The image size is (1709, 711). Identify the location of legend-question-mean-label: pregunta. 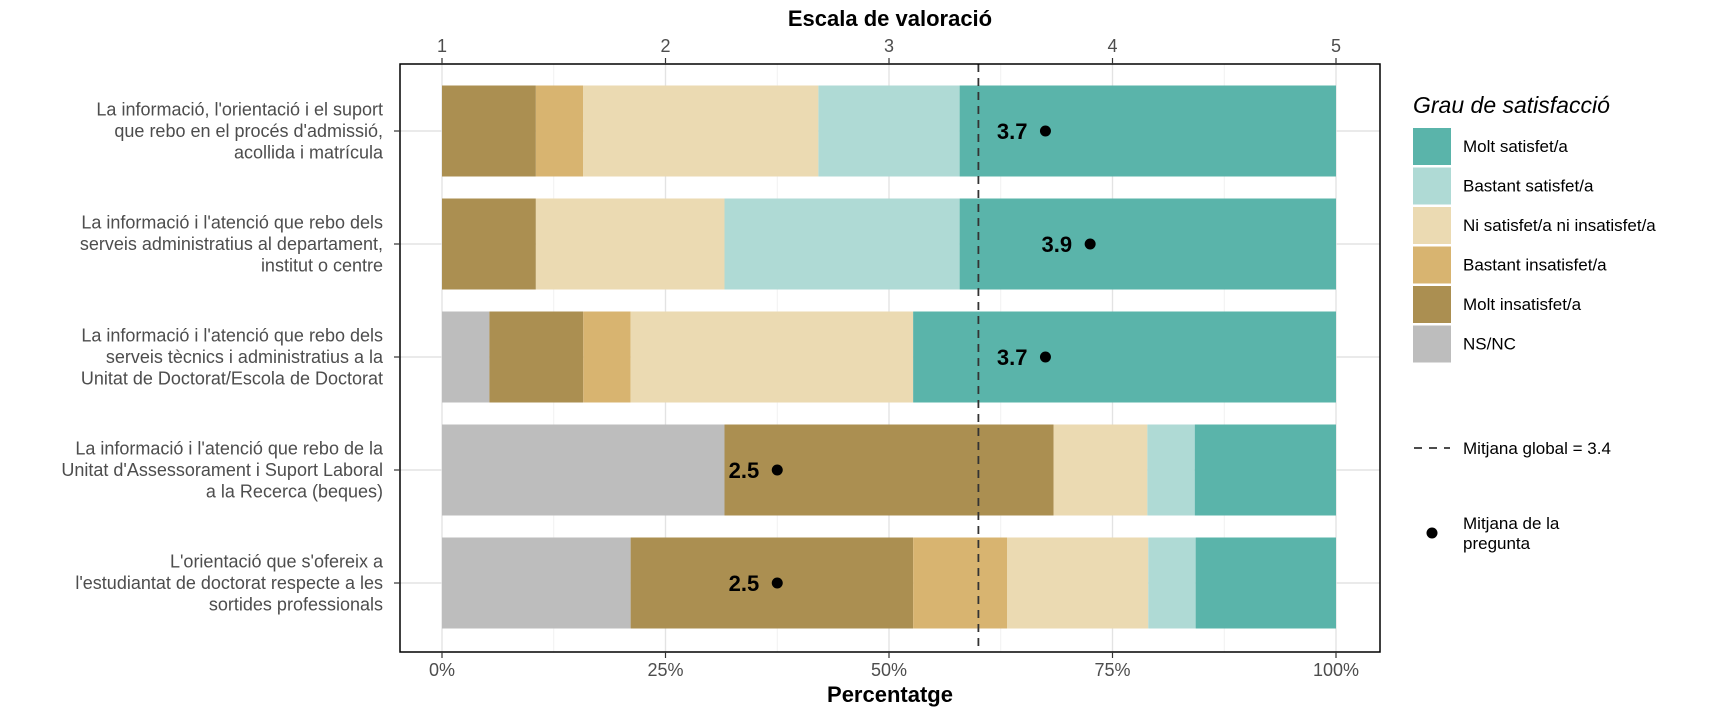
(1497, 543).